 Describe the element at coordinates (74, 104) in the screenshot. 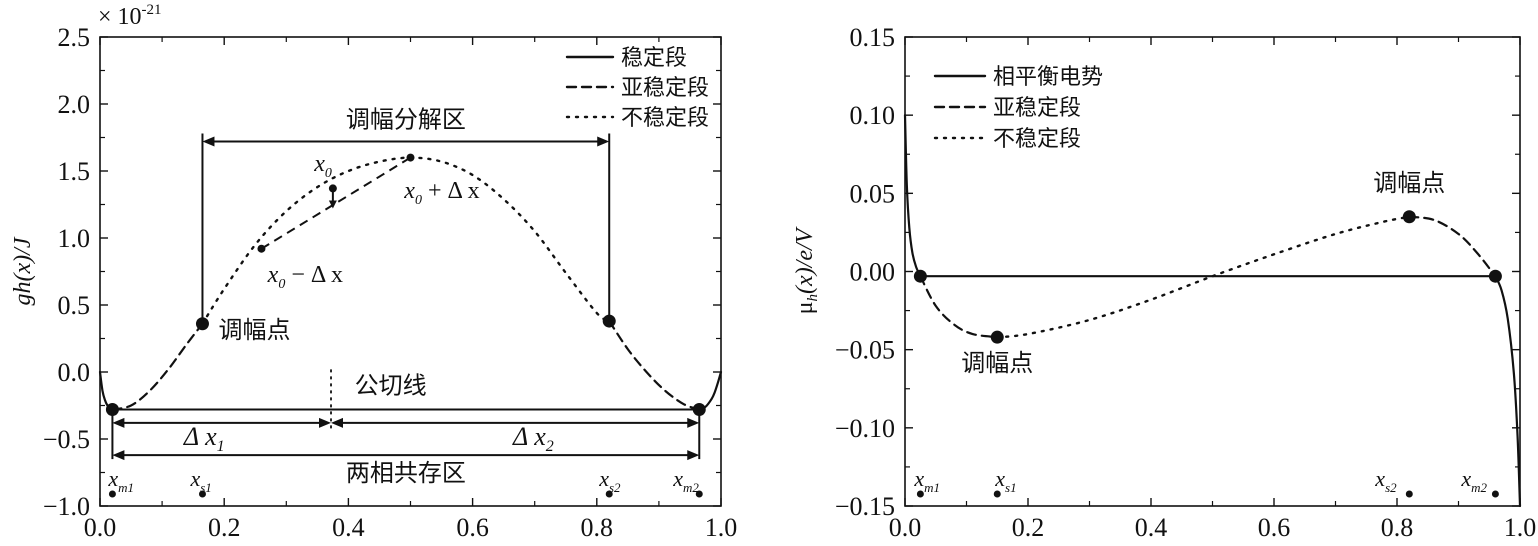

I see `y-tick-label: 2.0` at that location.